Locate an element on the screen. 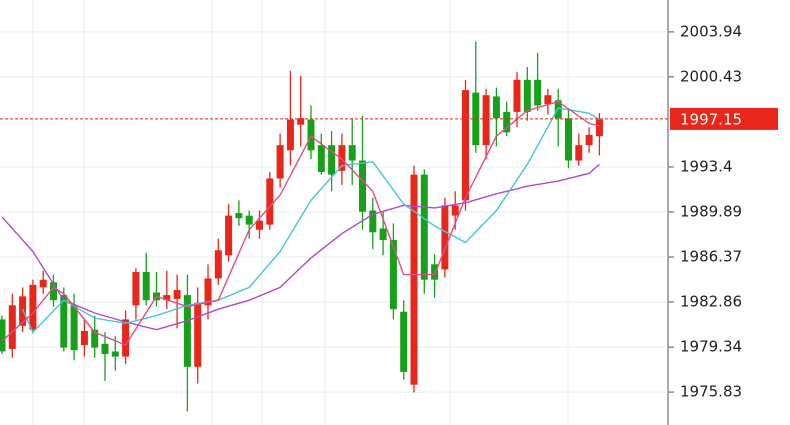  current-price-label: 1997.15 is located at coordinates (711, 119).